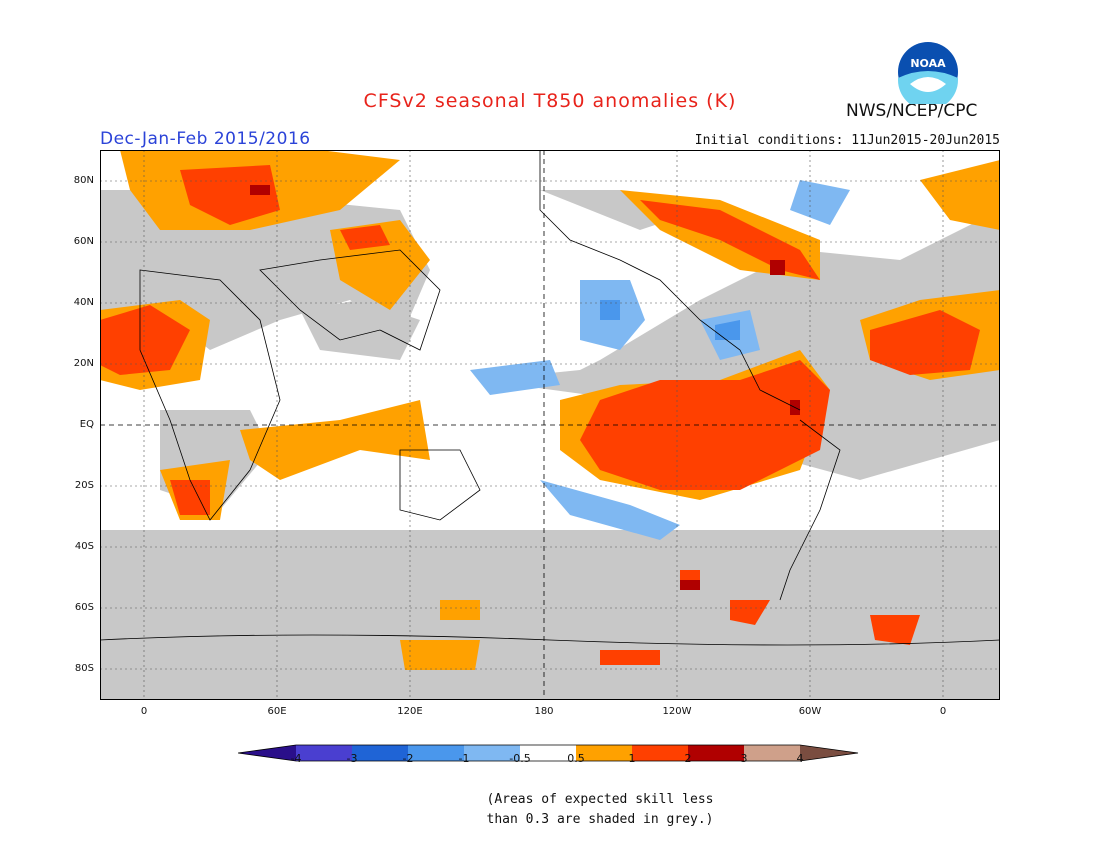 This screenshot has height=850, width=1100. I want to click on colorbar-label: -0.5, so click(520, 758).